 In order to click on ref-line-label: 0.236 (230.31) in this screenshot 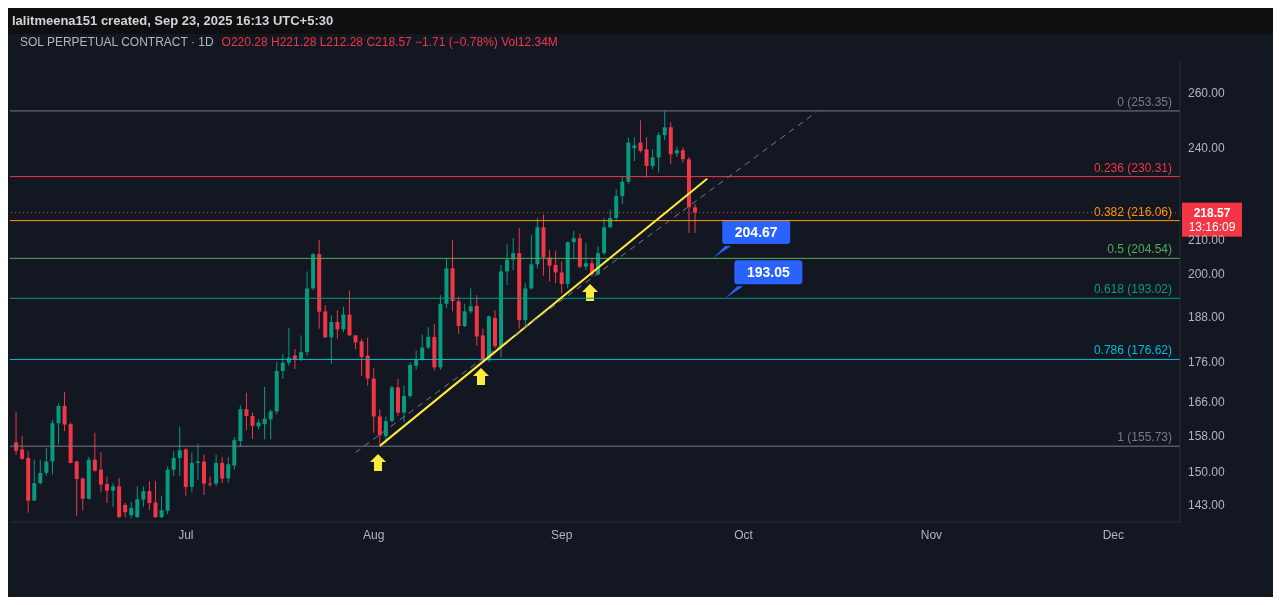, I will do `click(1132, 167)`.